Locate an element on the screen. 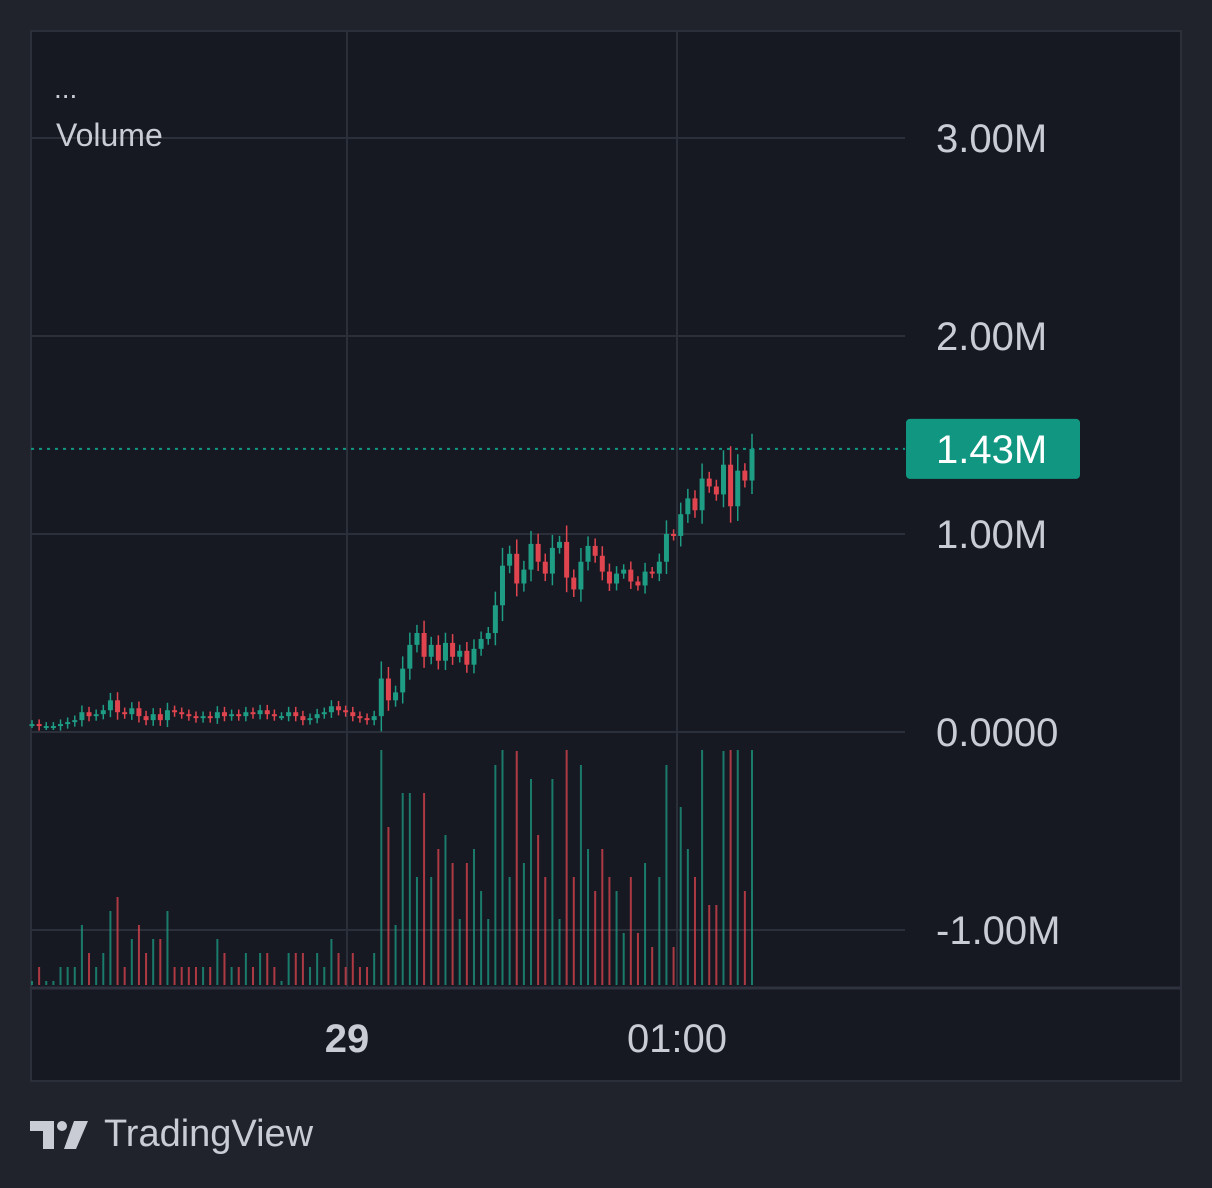 Image resolution: width=1212 pixels, height=1188 pixels. brand-name: TradingView is located at coordinates (209, 1133).